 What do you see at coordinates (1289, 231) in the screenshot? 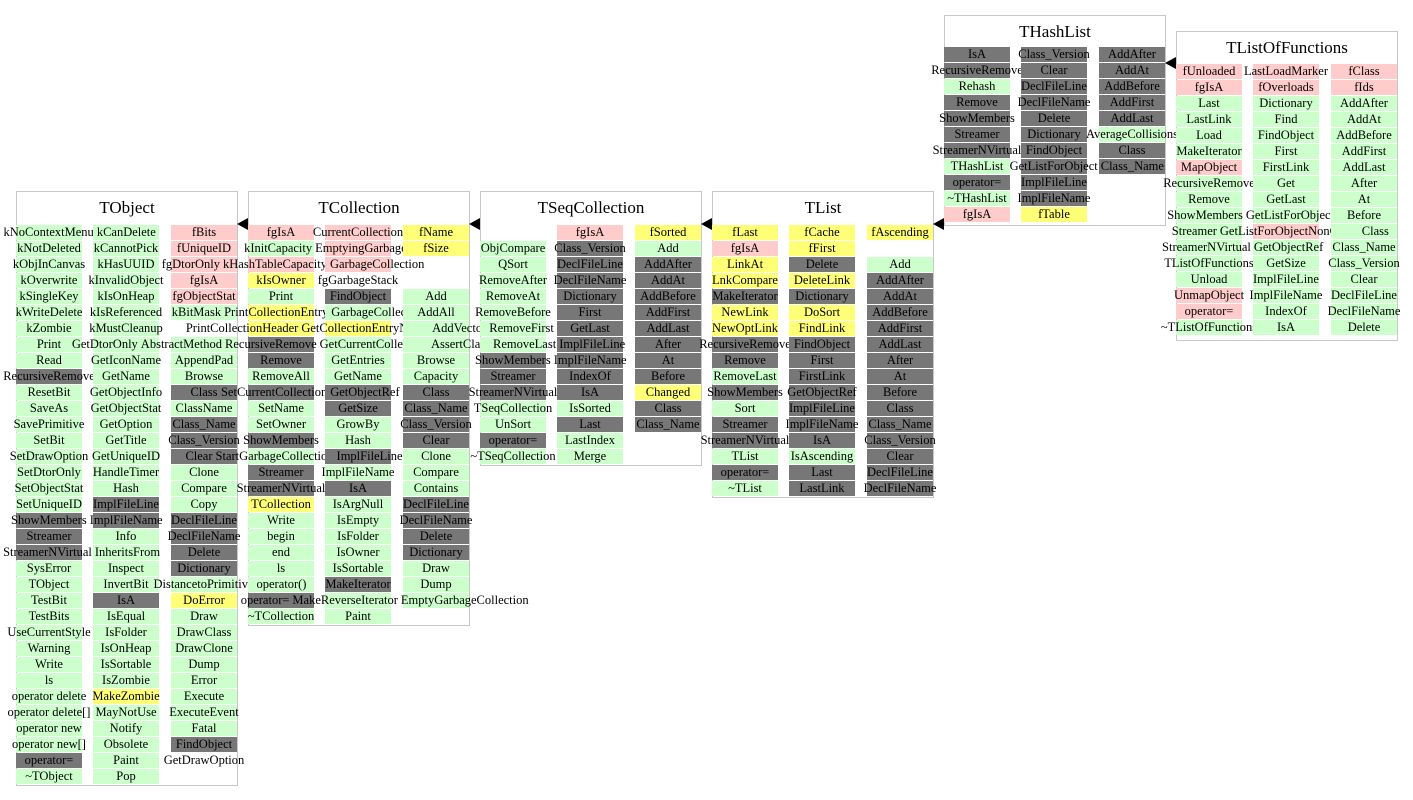
I see `member-cell: GetListForObjectNonConst` at bounding box center [1289, 231].